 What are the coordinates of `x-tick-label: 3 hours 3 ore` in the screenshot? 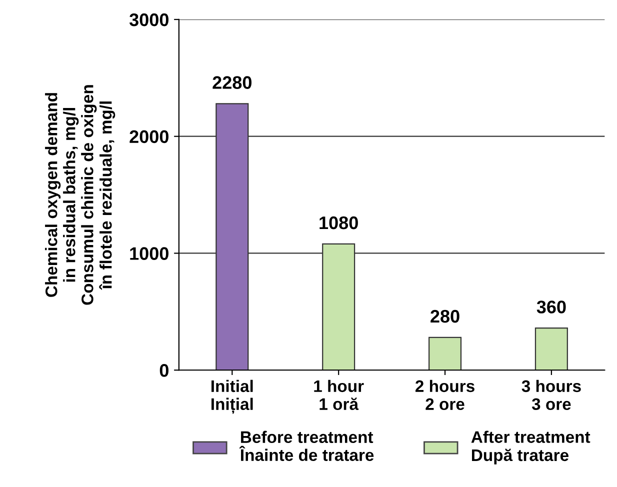 It's located at (551, 395).